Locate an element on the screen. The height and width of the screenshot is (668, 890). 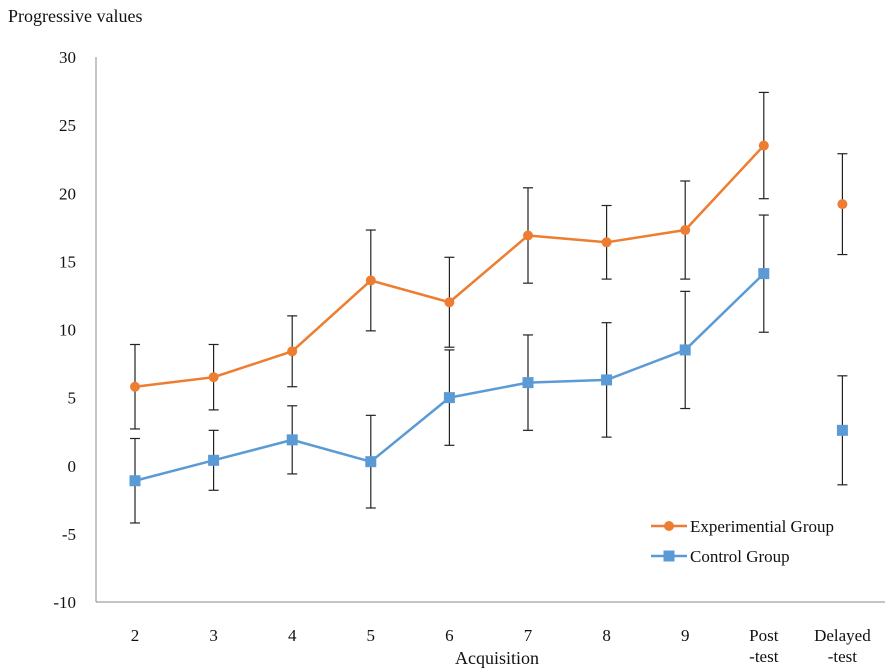
x-tick-label: 4 is located at coordinates (292, 635).